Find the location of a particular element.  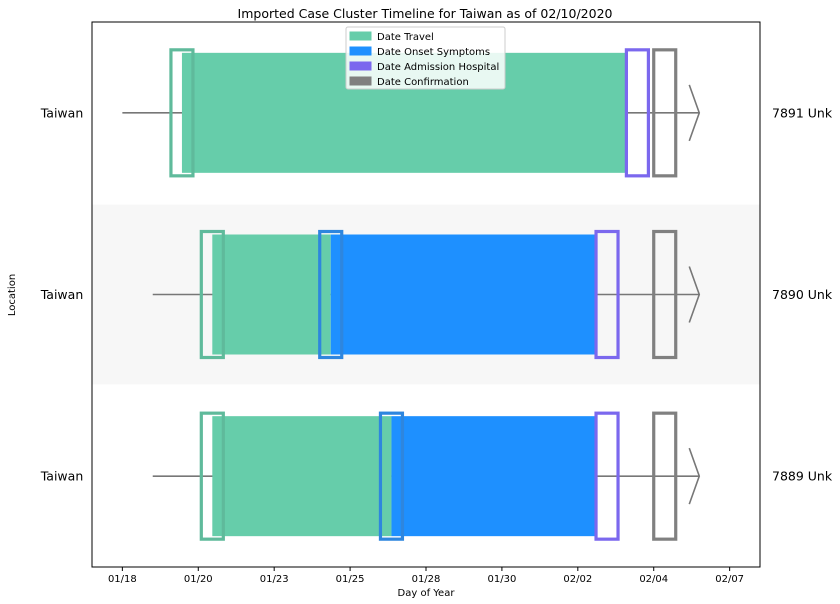

legend-box is located at coordinates (425, 58).